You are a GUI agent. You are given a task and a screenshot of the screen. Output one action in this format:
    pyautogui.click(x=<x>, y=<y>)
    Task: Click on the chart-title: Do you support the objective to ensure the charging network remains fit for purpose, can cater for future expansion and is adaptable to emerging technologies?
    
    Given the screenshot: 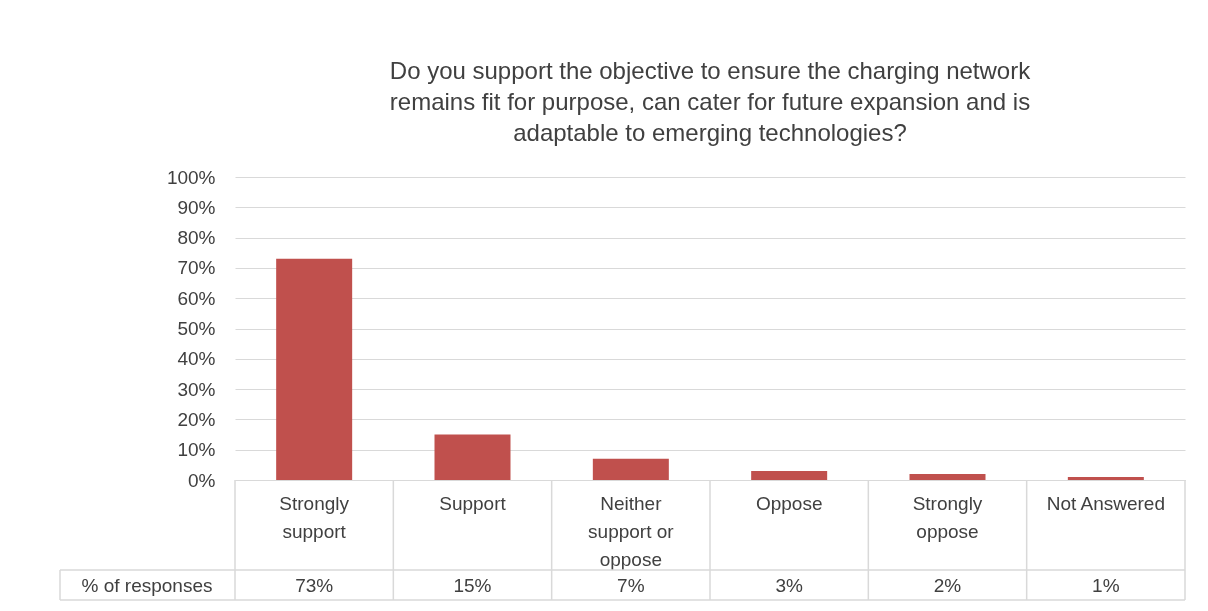 What is the action you would take?
    pyautogui.click(x=710, y=101)
    